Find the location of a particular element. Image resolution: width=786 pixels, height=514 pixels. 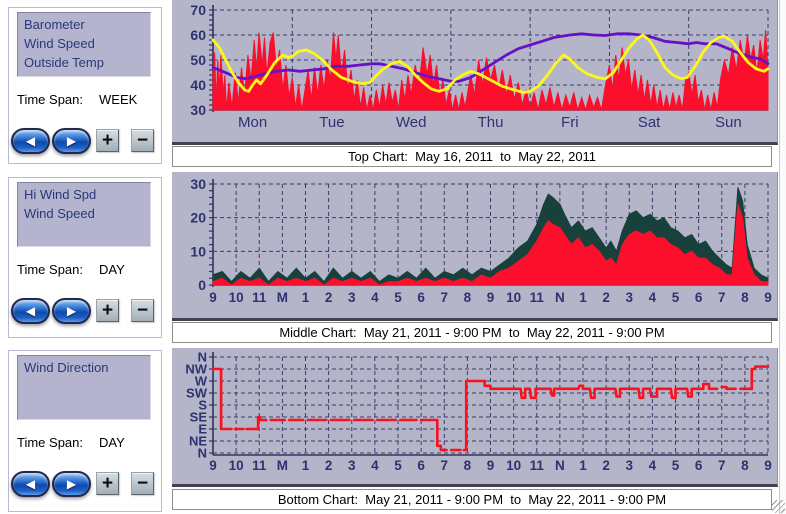

svg-text: 50 is located at coordinates (198, 60).